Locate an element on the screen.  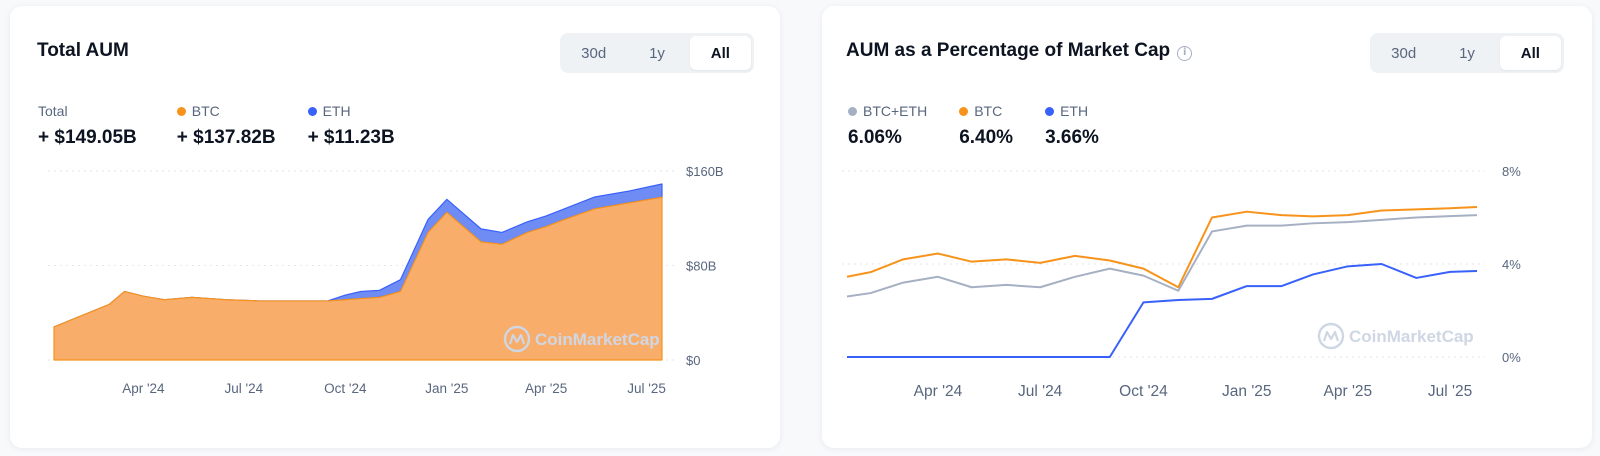
legend-item-total: Total + $149.05B is located at coordinates (87, 125).